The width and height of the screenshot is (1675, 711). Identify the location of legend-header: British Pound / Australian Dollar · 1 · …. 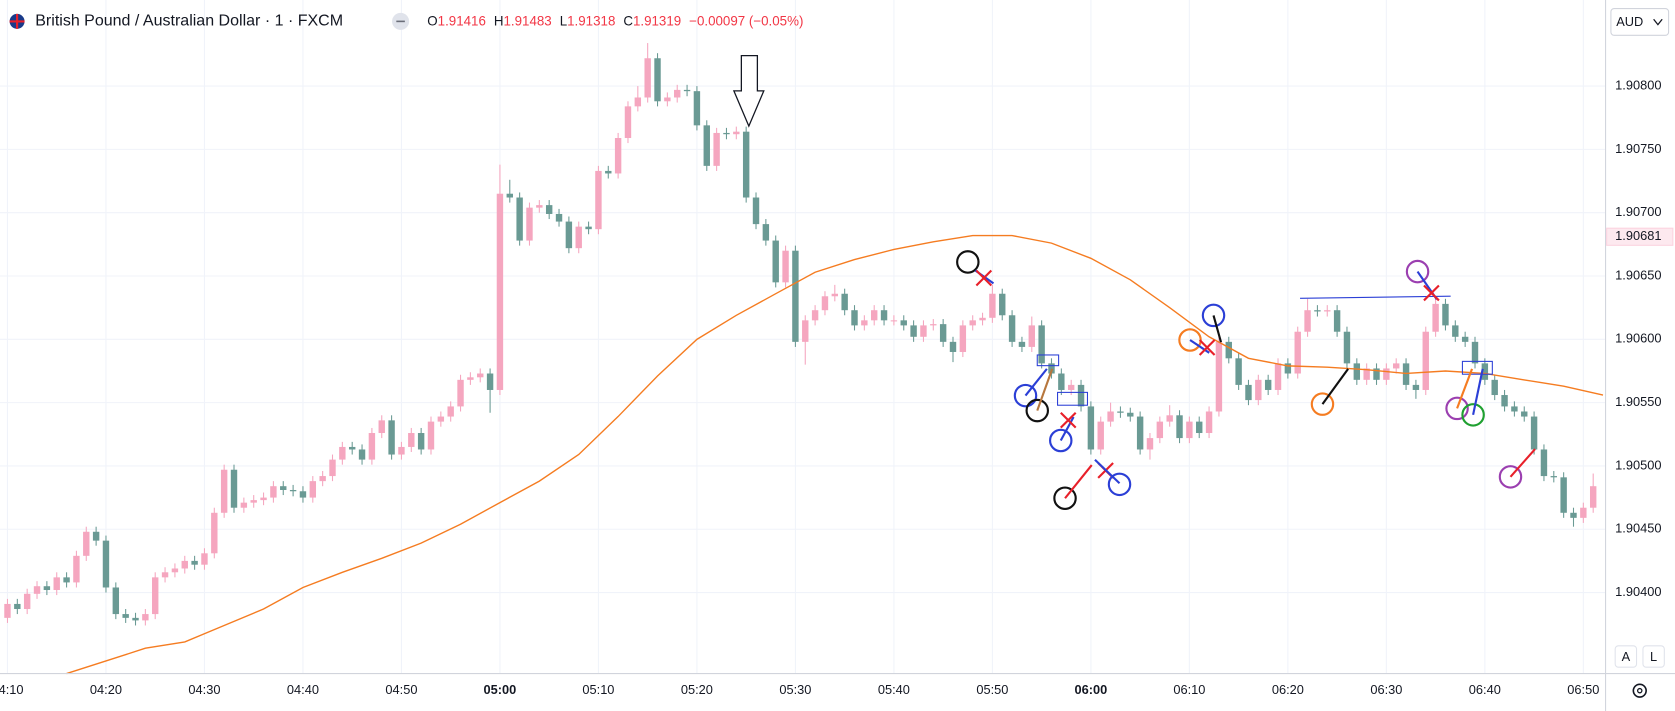
(406, 21).